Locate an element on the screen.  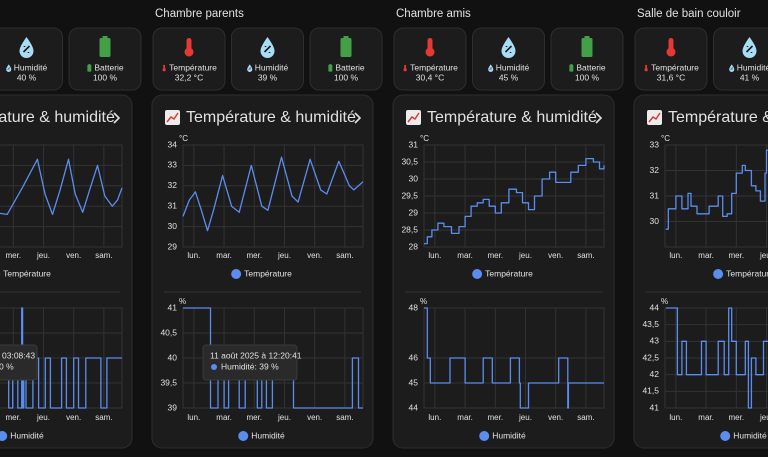
room-title: Chambre parents is located at coordinates (199, 14).